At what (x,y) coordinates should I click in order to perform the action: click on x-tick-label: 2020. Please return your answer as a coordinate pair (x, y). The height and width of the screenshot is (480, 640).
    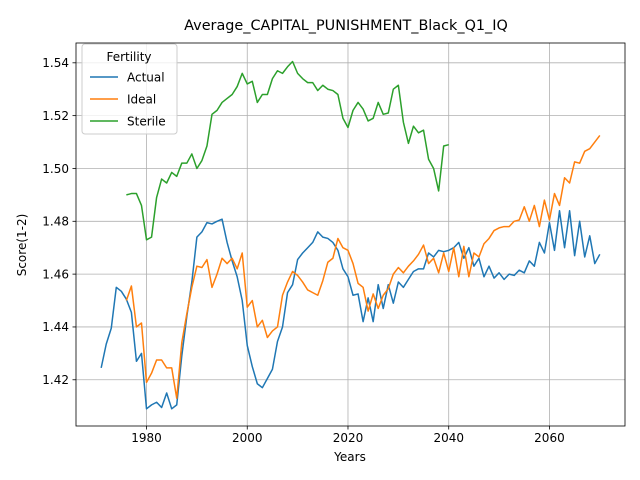
    Looking at the image, I should click on (348, 438).